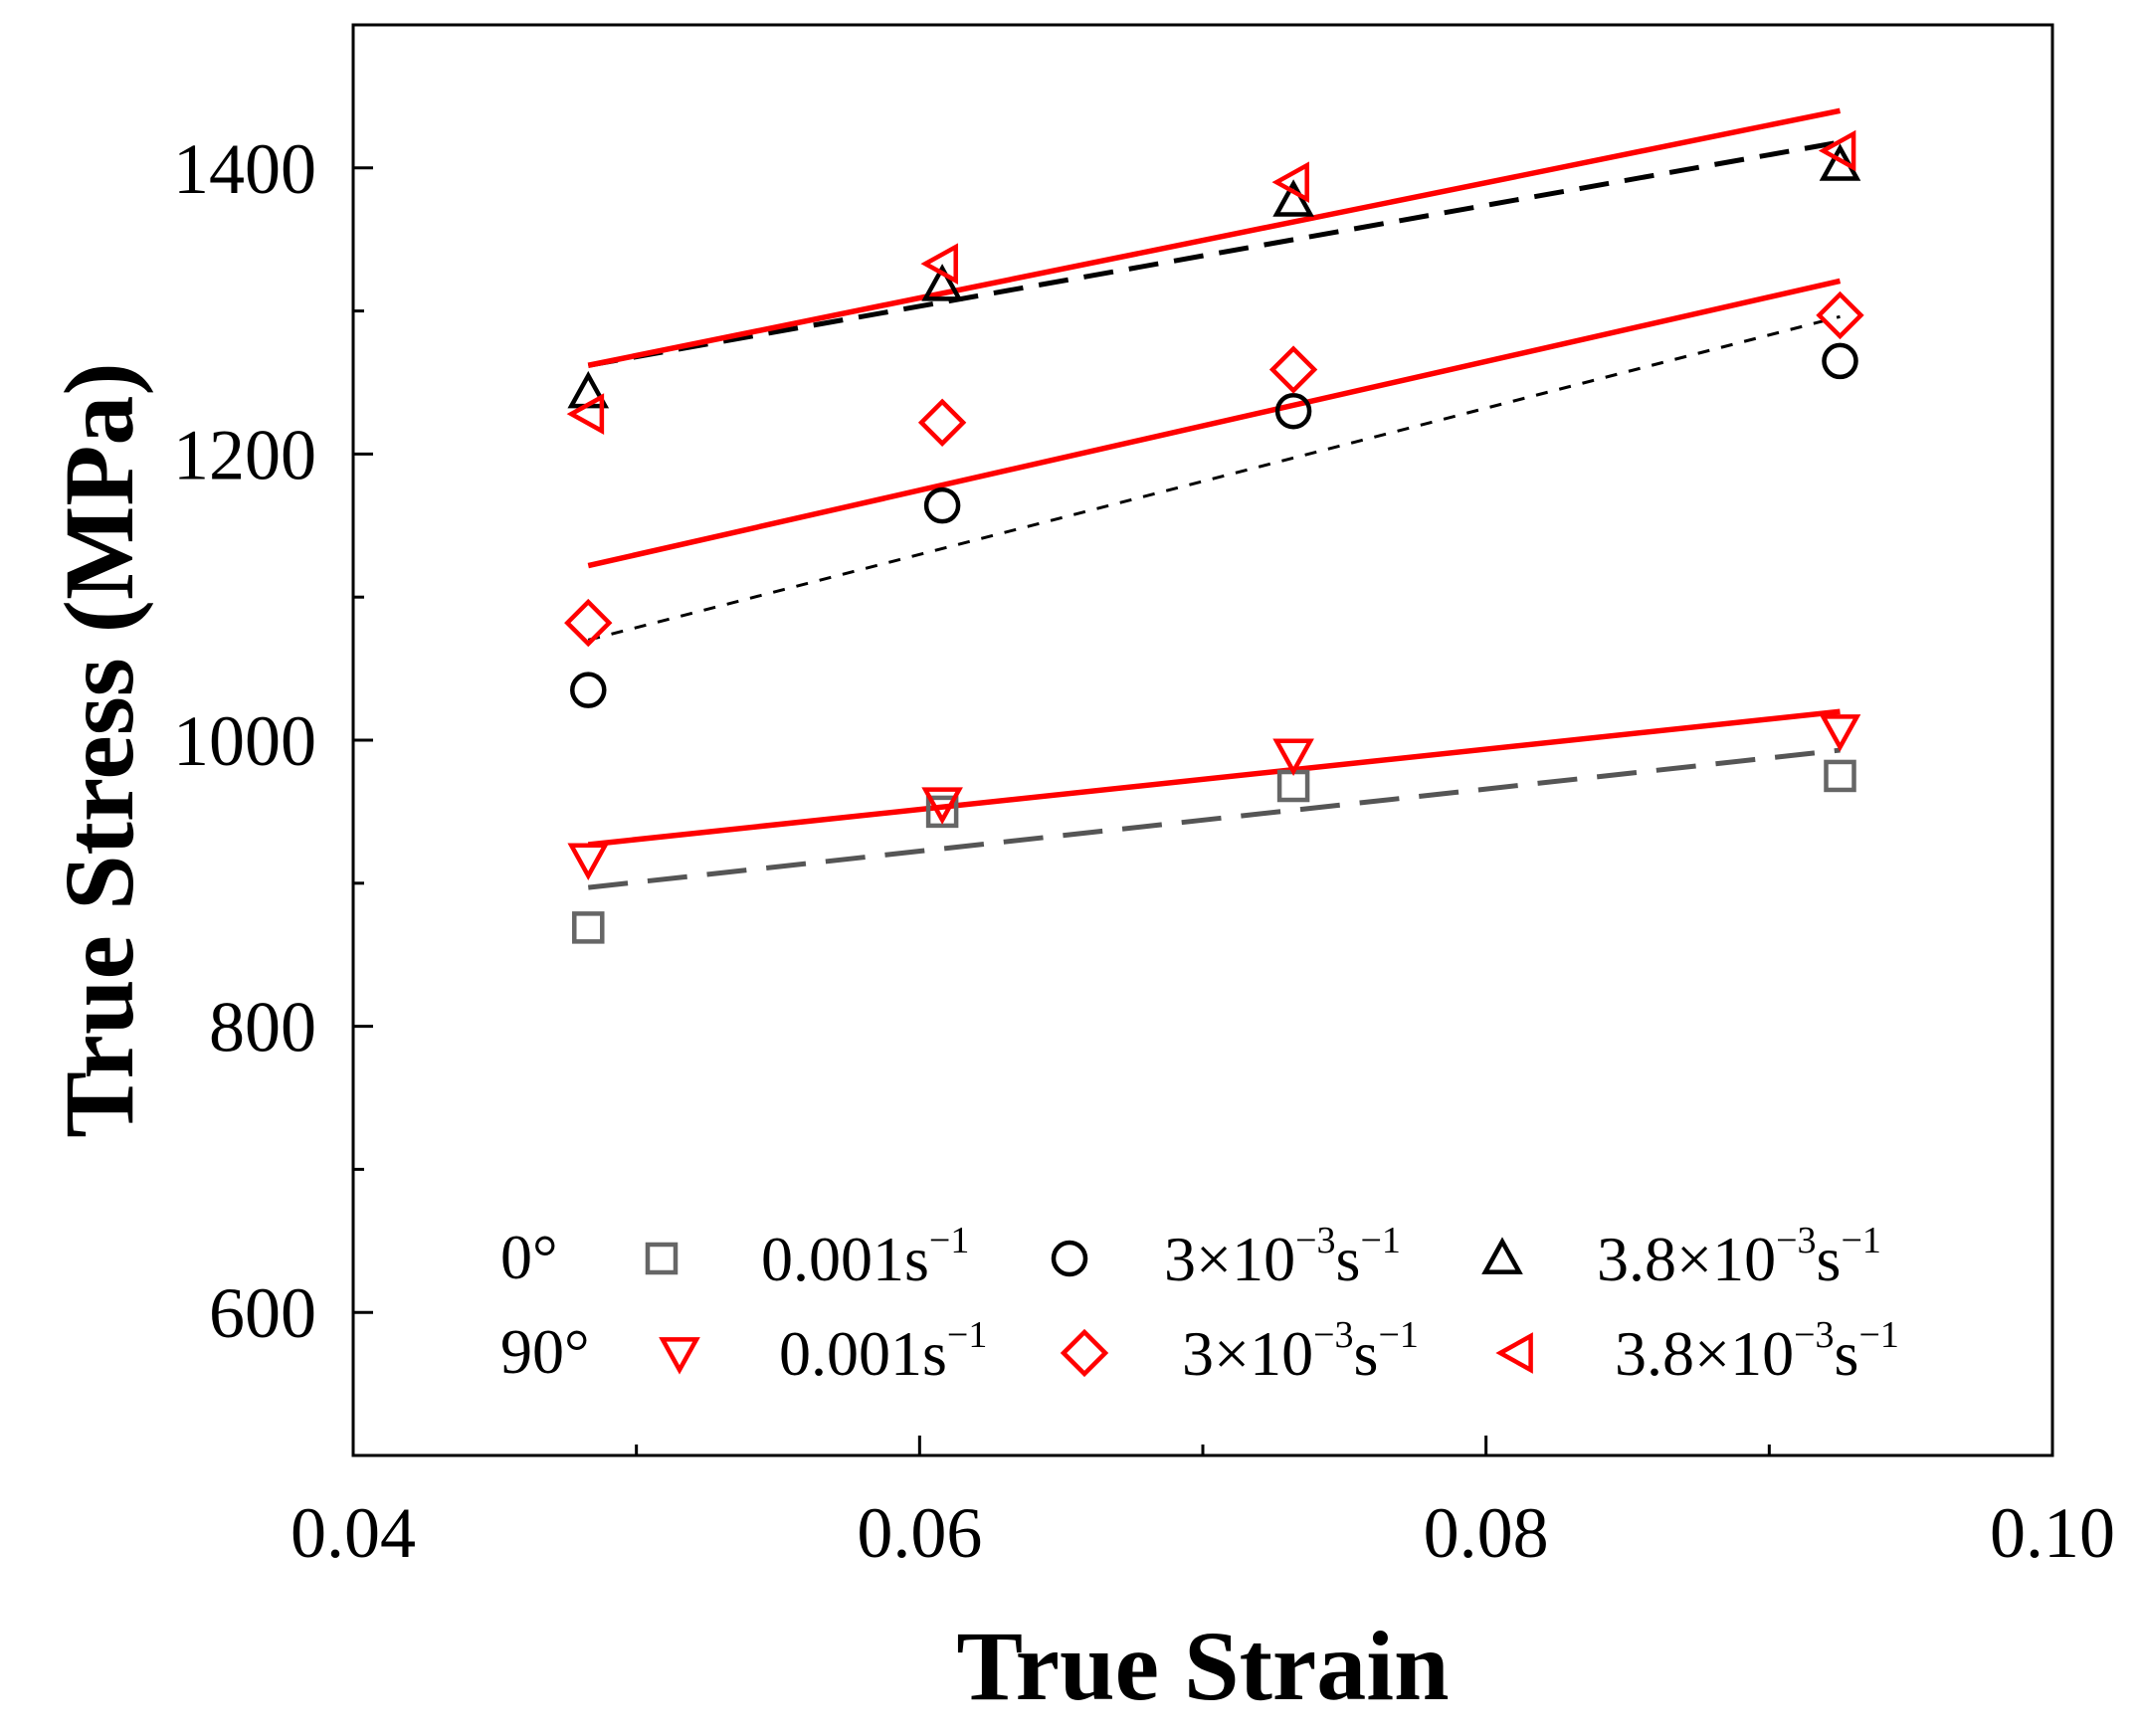 This screenshot has width=2140, height=1736. Describe the element at coordinates (1486, 1533) in the screenshot. I see `x-tick-label: 0.08` at that location.